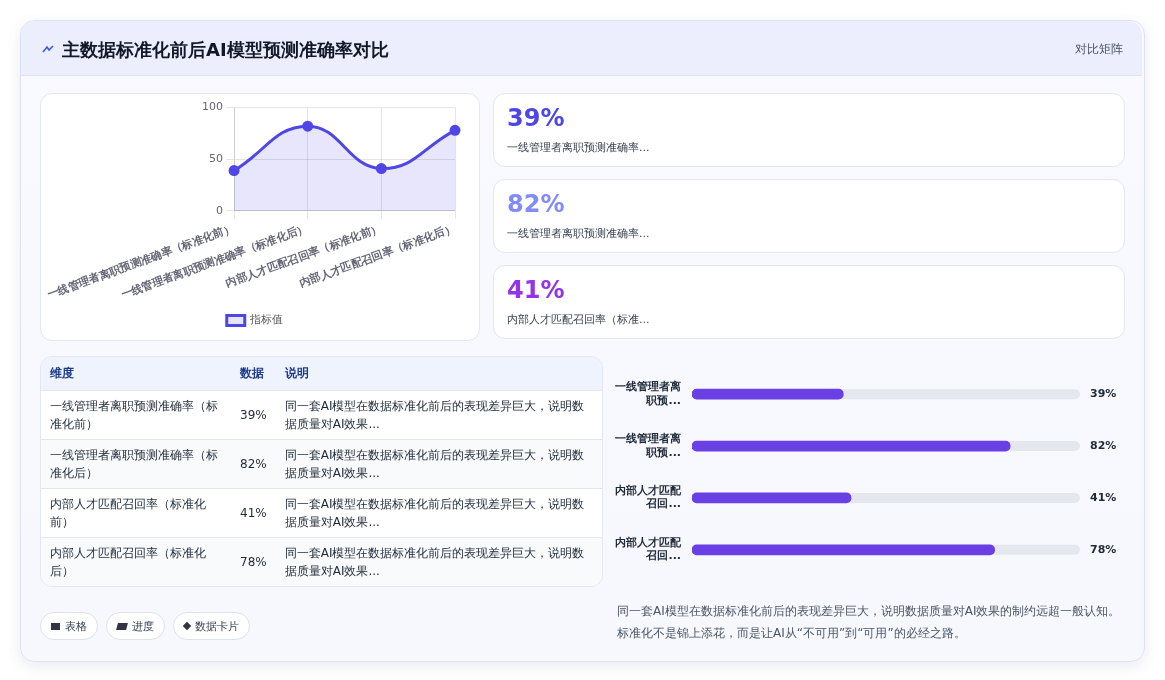 This screenshot has width=1165, height=680. I want to click on y-tick-label: 50, so click(216, 159).